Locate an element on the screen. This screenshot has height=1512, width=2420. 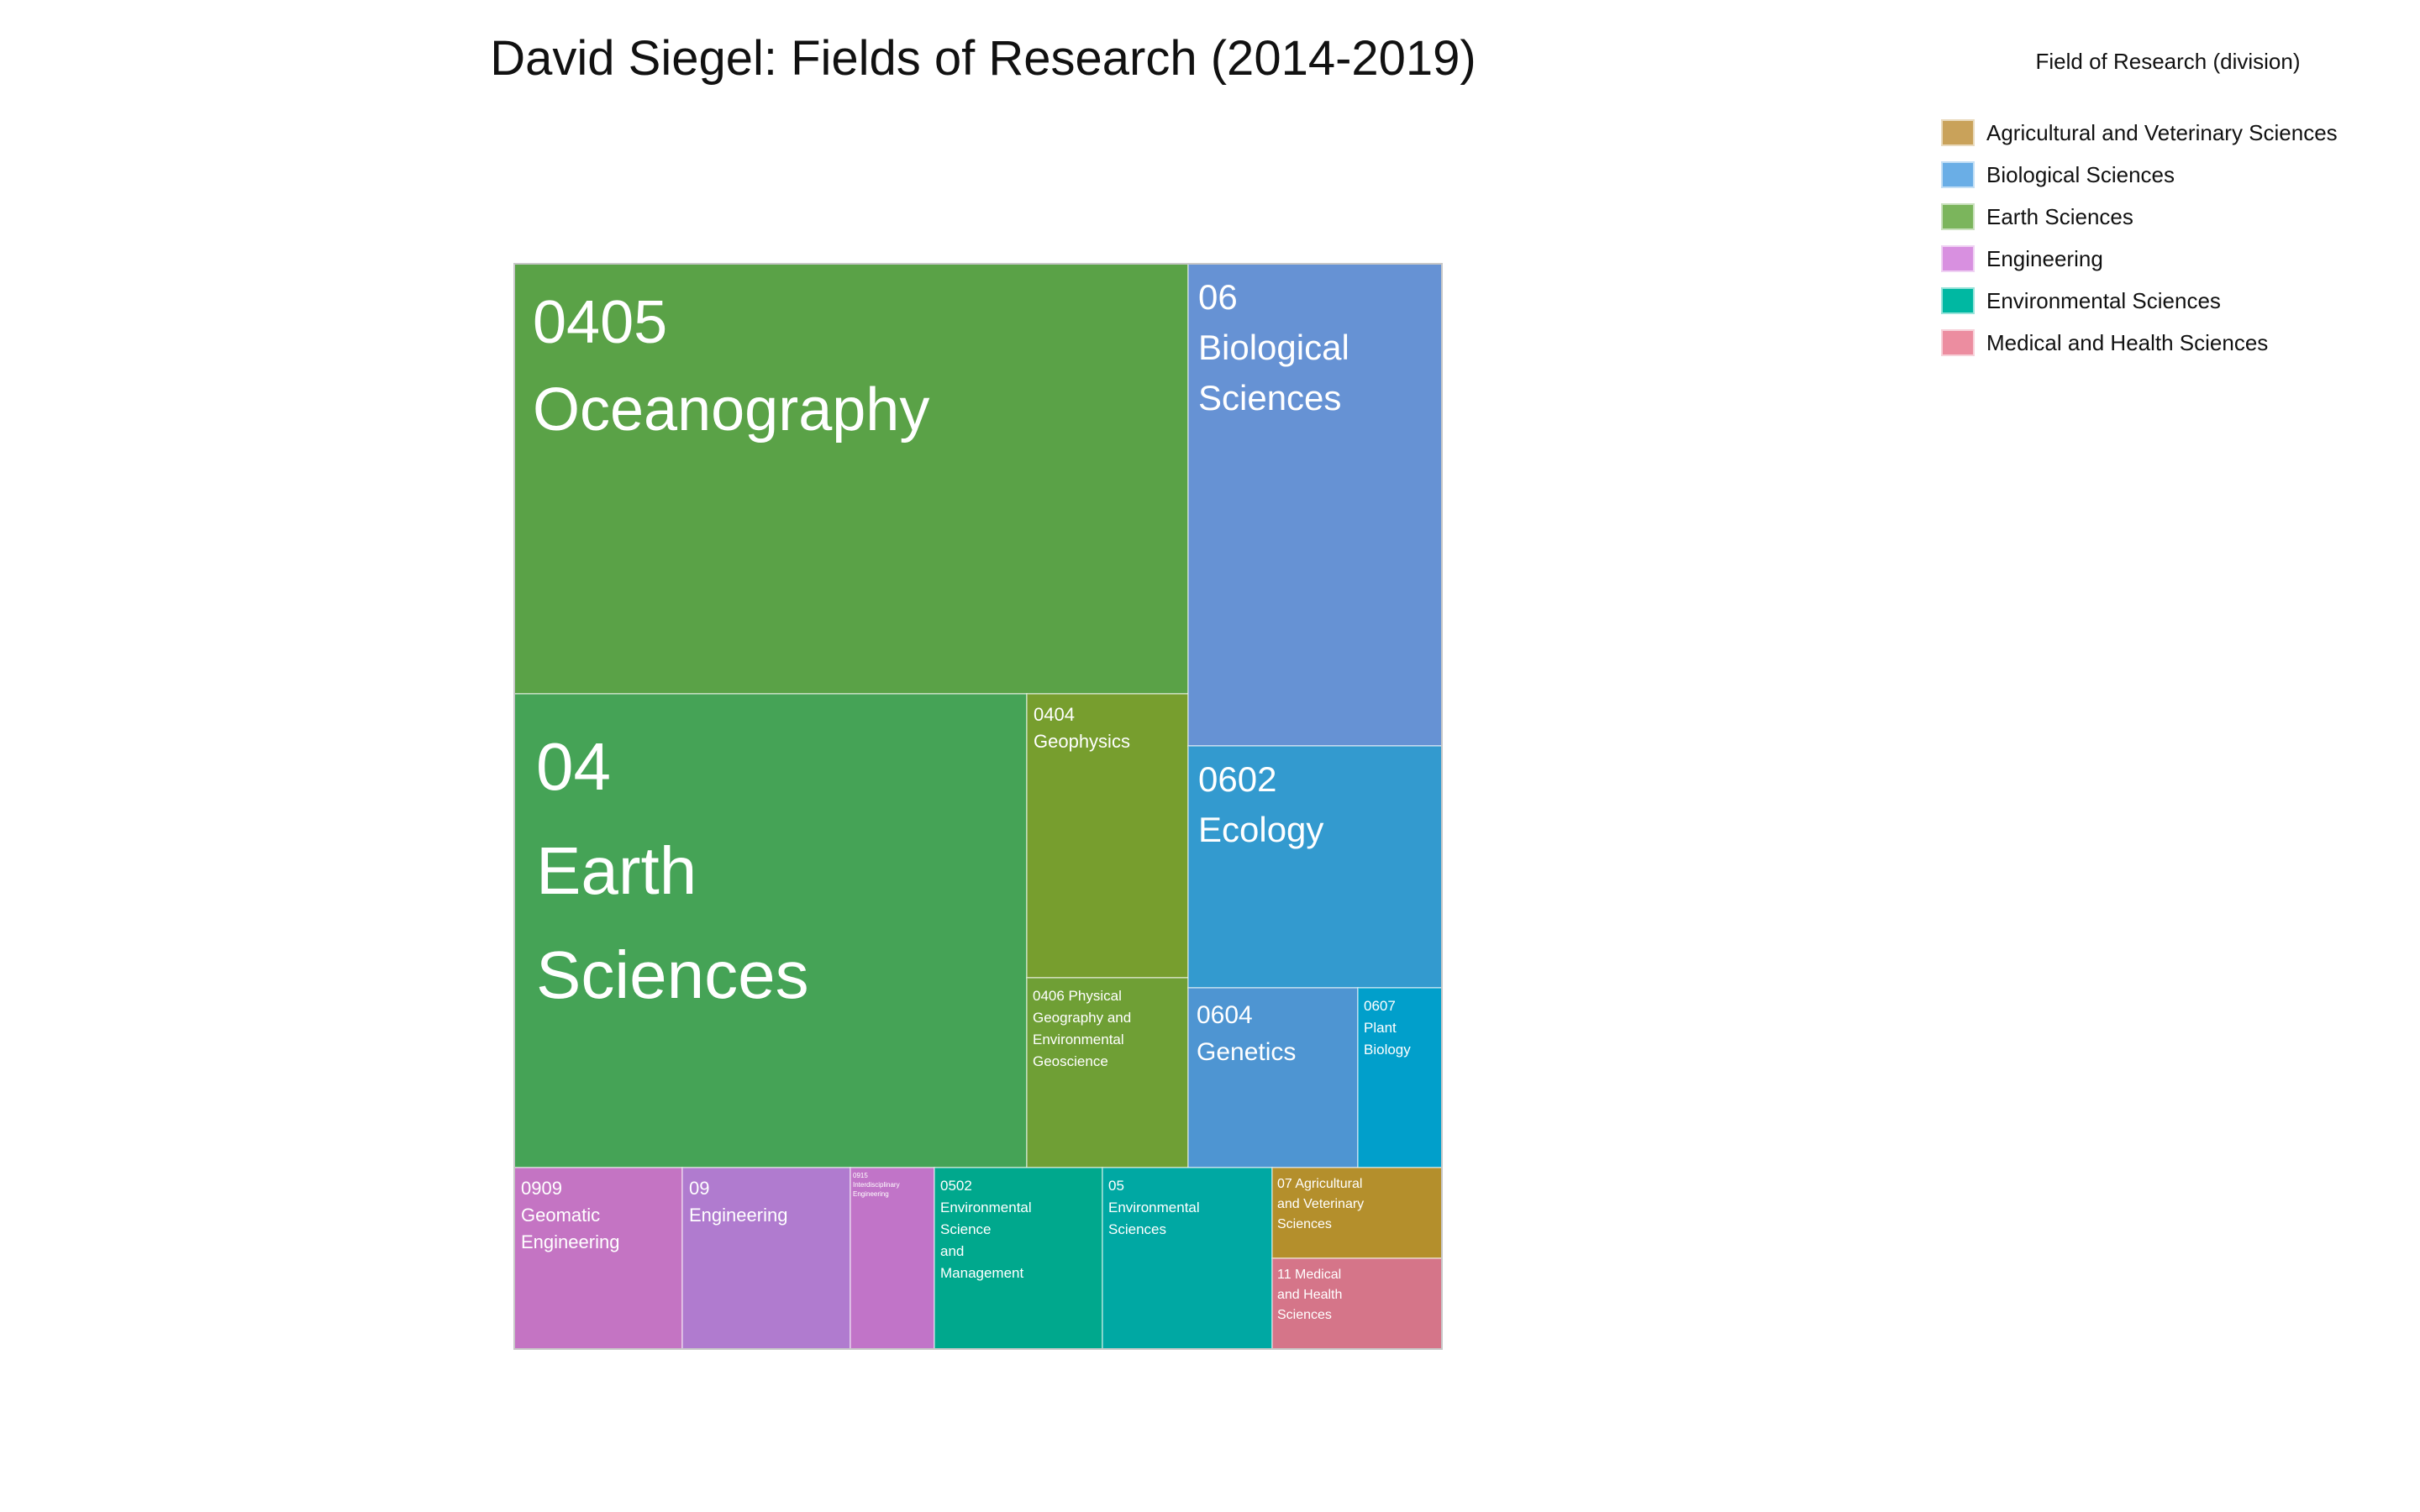
tile-label-line: 07 Agricultural is located at coordinates (1319, 1184).